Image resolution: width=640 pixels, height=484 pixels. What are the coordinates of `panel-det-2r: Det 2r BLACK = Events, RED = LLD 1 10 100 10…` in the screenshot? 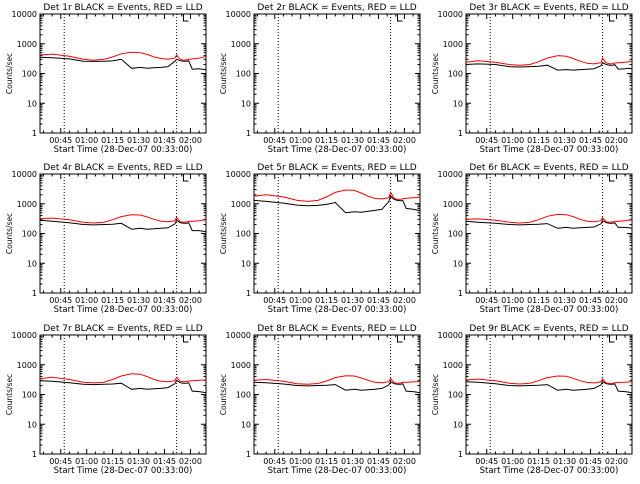 It's located at (320, 79).